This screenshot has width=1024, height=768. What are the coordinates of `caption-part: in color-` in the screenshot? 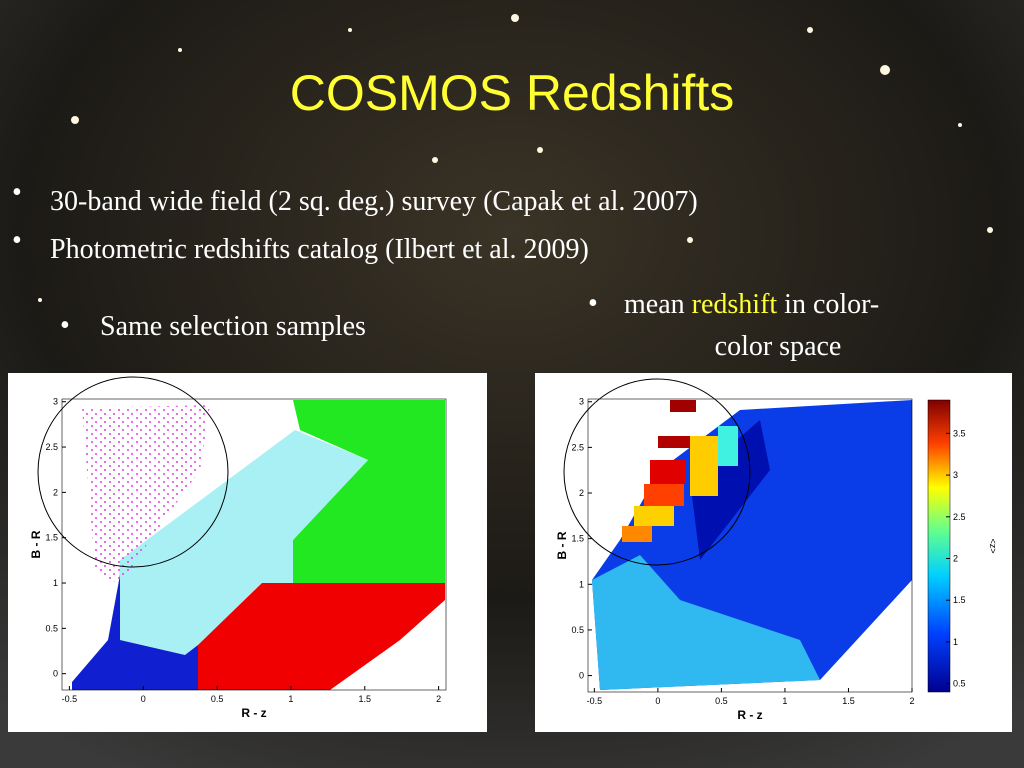 It's located at (828, 304).